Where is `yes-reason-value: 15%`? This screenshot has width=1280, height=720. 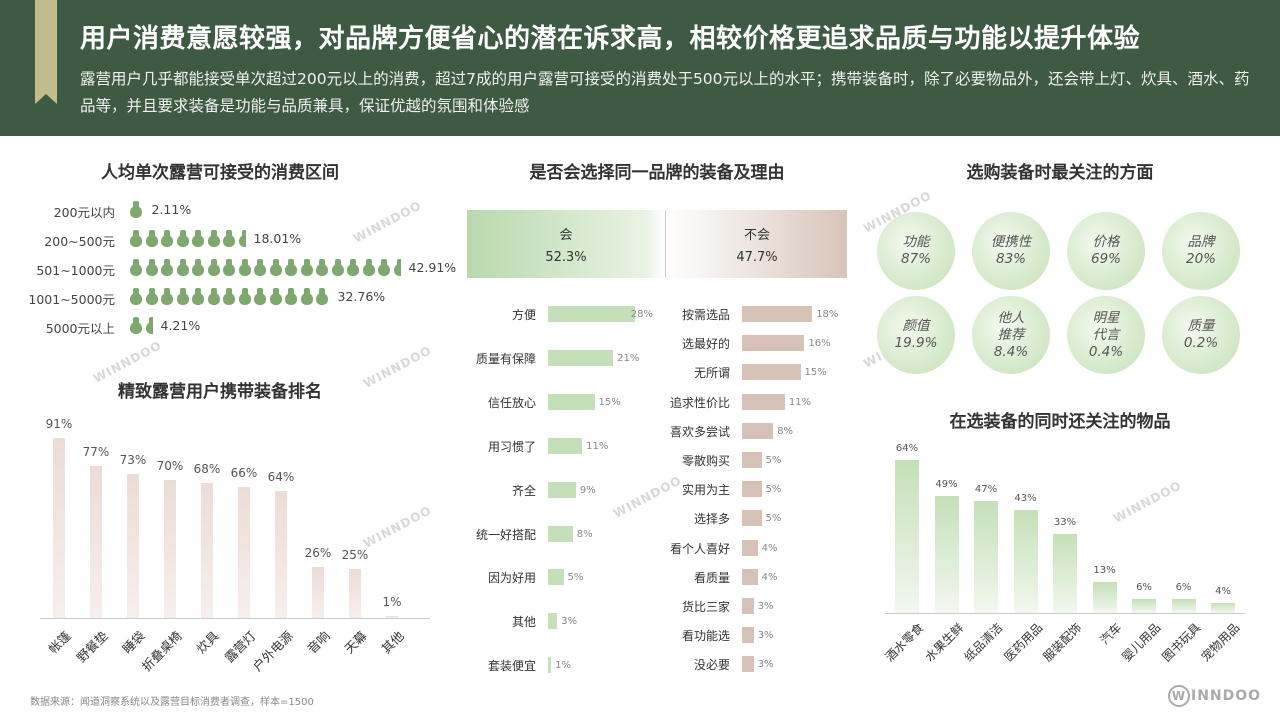
yes-reason-value: 15% is located at coordinates (609, 402).